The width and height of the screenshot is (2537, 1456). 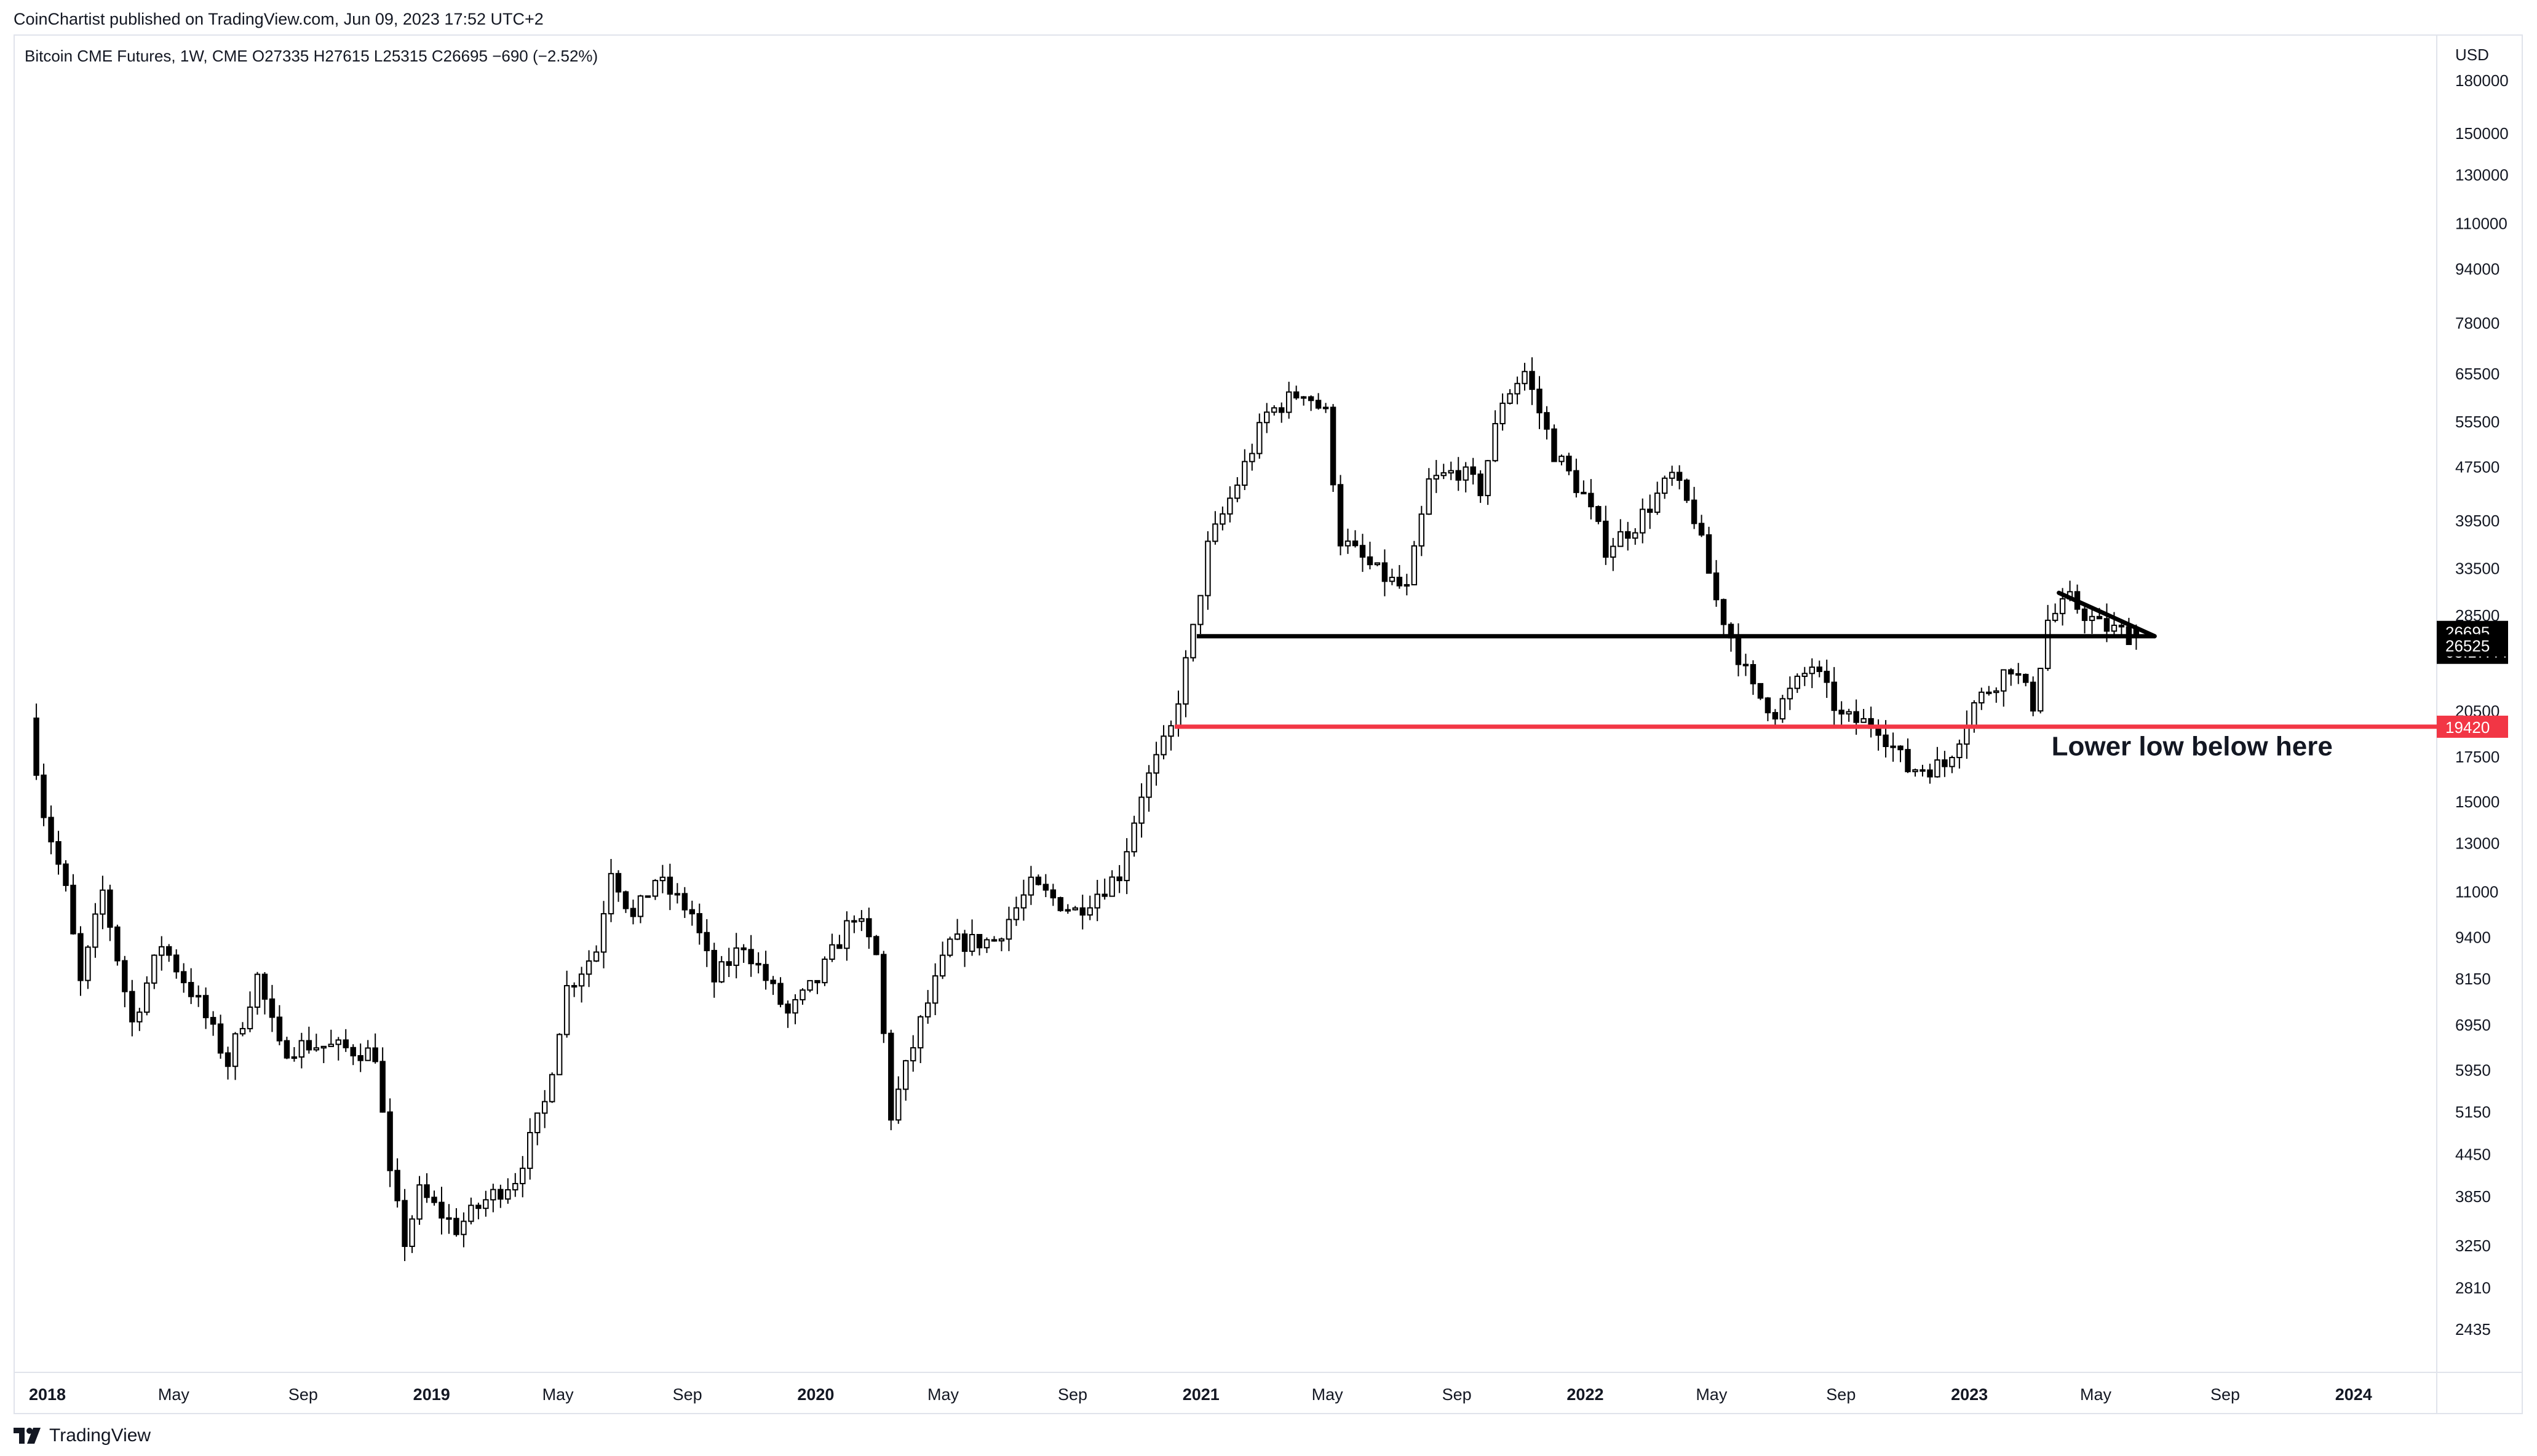 What do you see at coordinates (2473, 1329) in the screenshot?
I see `y-tick-label: 2435` at bounding box center [2473, 1329].